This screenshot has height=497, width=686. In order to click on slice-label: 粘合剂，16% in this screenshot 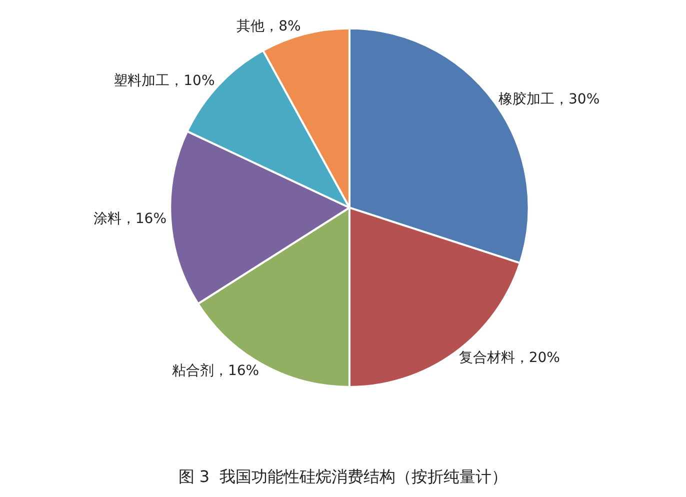, I will do `click(216, 370)`.